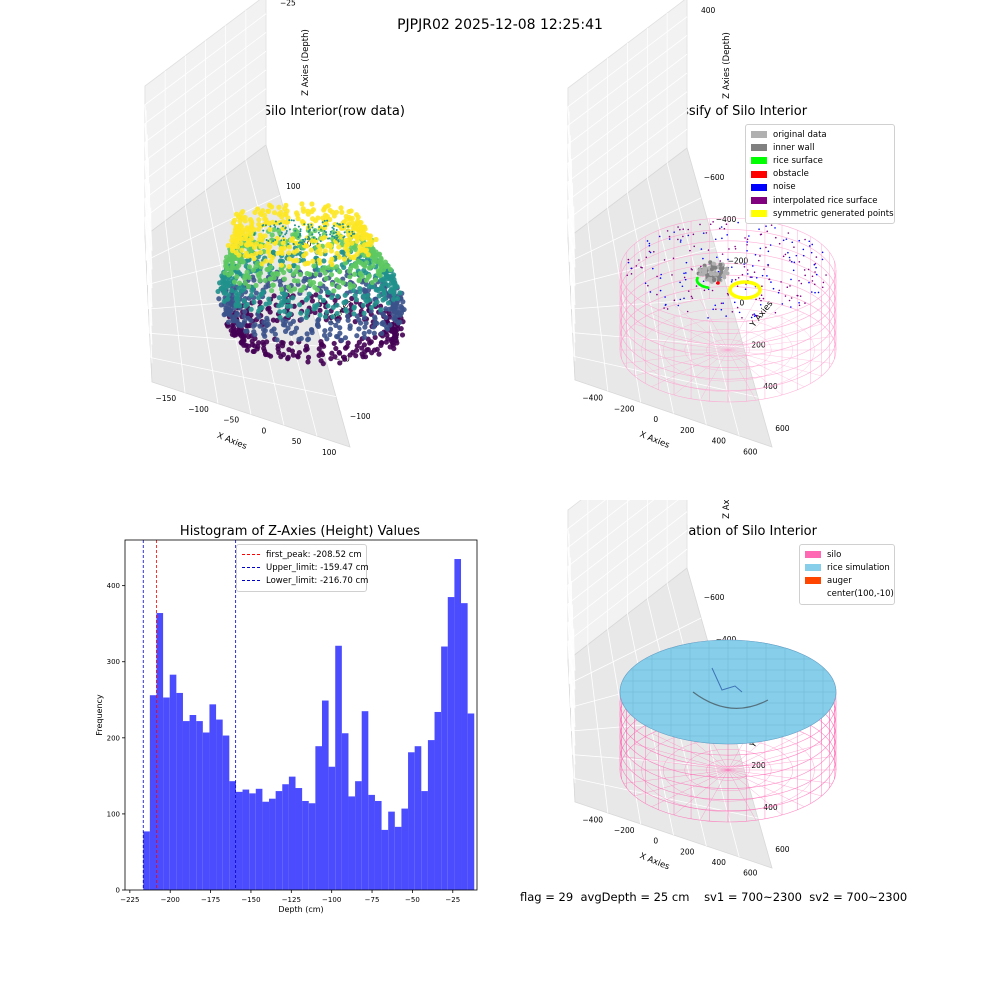 Image resolution: width=1000 pixels, height=1000 pixels. I want to click on y-tick-label: −600, so click(714, 177).